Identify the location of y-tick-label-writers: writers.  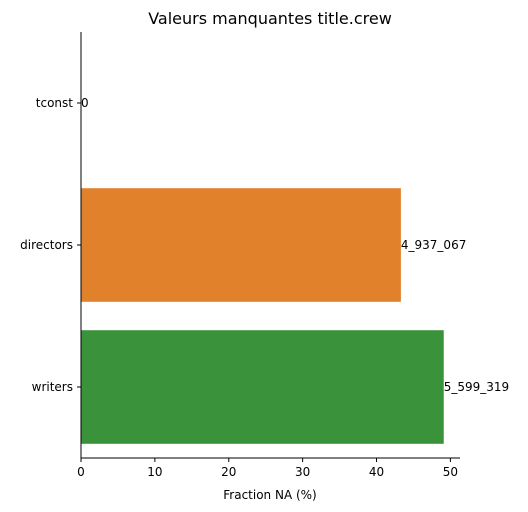
(52, 387).